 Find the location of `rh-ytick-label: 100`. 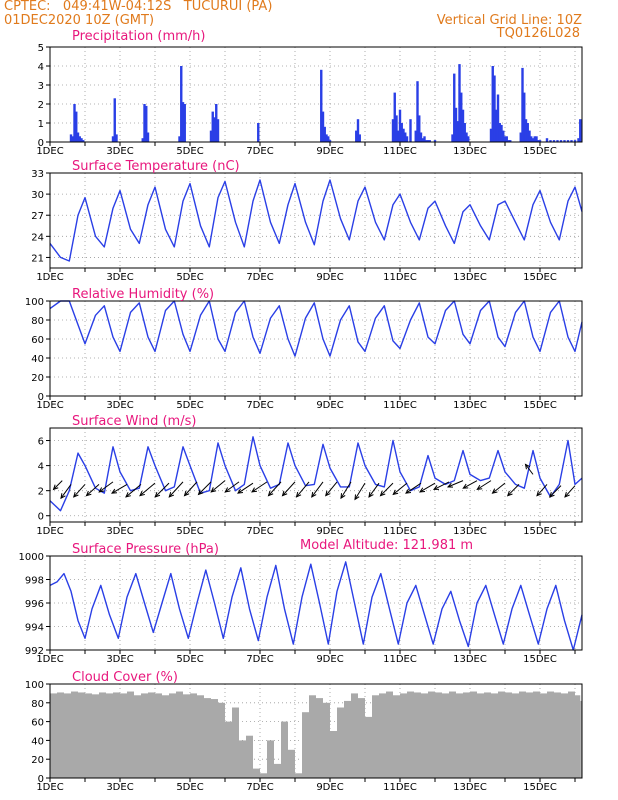

rh-ytick-label: 100 is located at coordinates (34, 302).